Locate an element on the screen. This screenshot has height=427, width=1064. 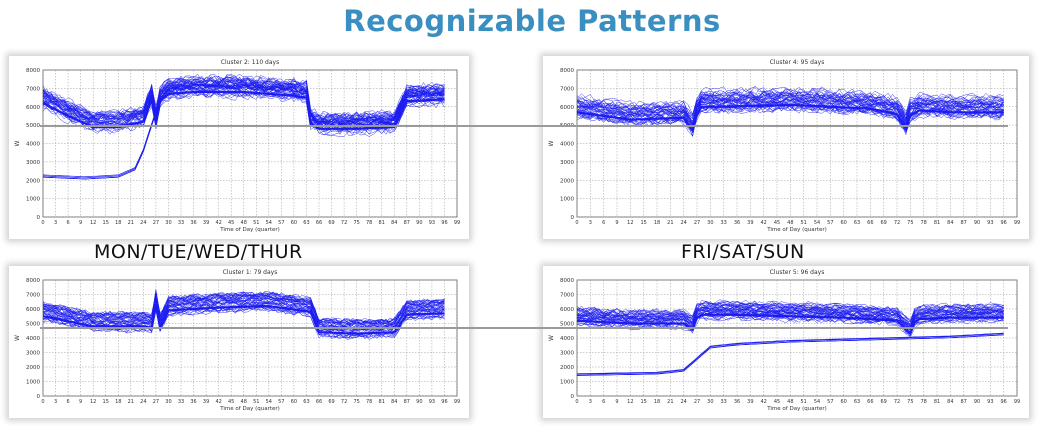
x-tick-label: 63 is located at coordinates (857, 402).